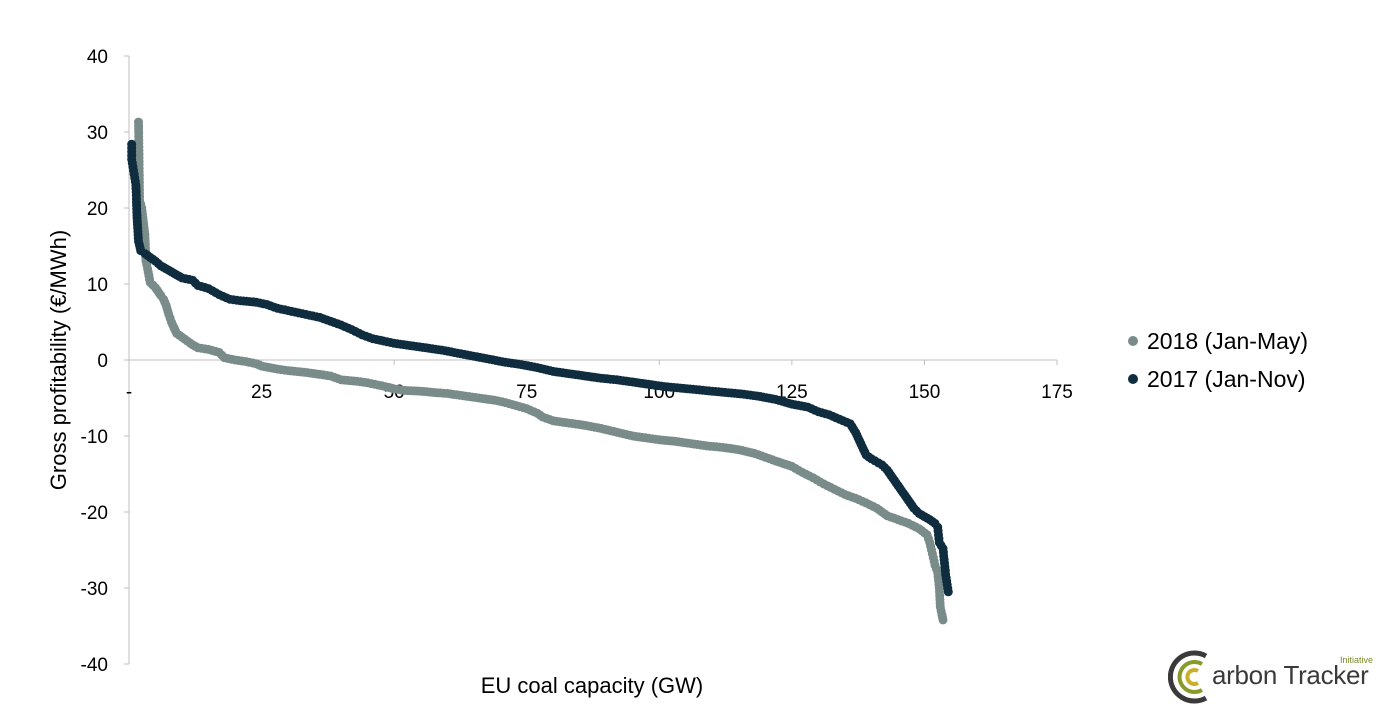 Image resolution: width=1399 pixels, height=720 pixels. What do you see at coordinates (526, 392) in the screenshot?
I see `x-tick-label: 75` at bounding box center [526, 392].